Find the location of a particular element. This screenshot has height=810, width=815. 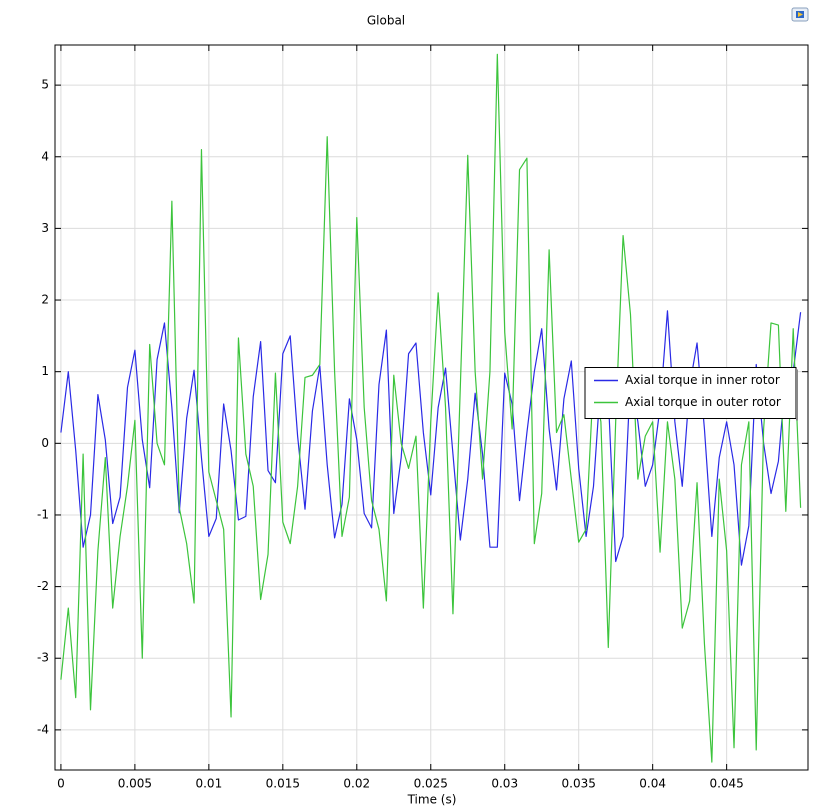

x-tick-label: 0.025 is located at coordinates (431, 784).